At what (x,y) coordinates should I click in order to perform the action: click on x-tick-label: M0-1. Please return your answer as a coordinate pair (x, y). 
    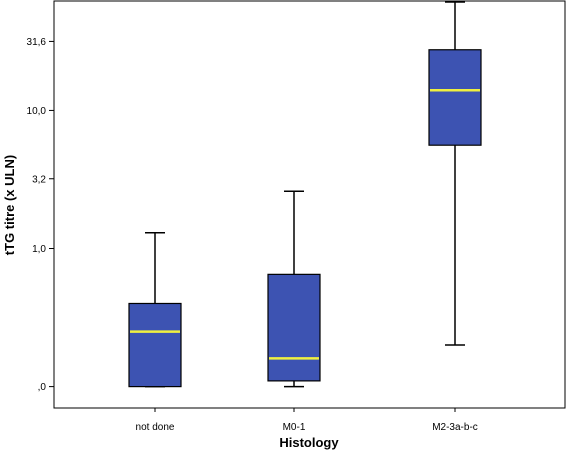
    Looking at the image, I should click on (294, 427).